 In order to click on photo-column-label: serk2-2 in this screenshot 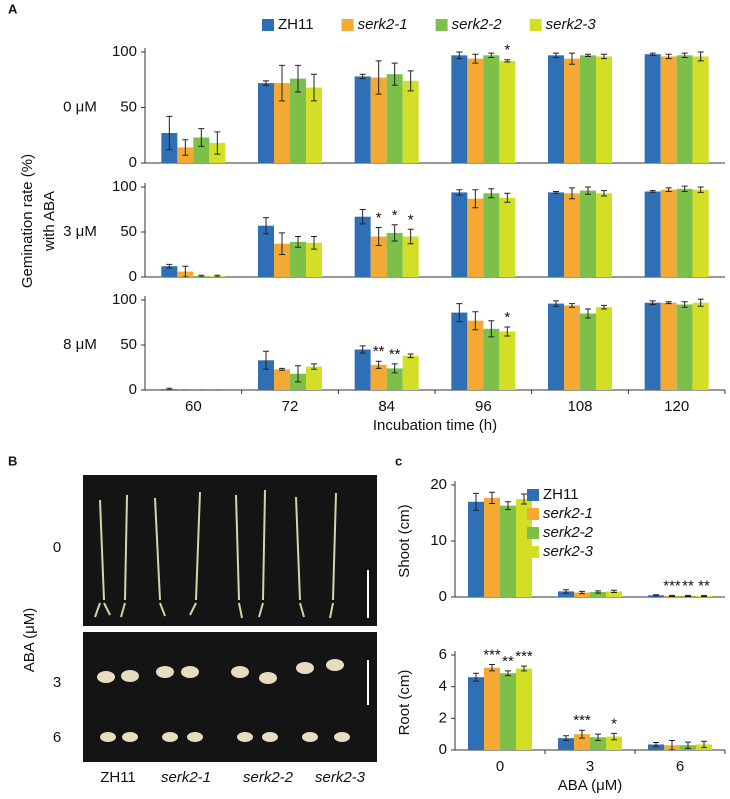, I will do `click(268, 777)`.